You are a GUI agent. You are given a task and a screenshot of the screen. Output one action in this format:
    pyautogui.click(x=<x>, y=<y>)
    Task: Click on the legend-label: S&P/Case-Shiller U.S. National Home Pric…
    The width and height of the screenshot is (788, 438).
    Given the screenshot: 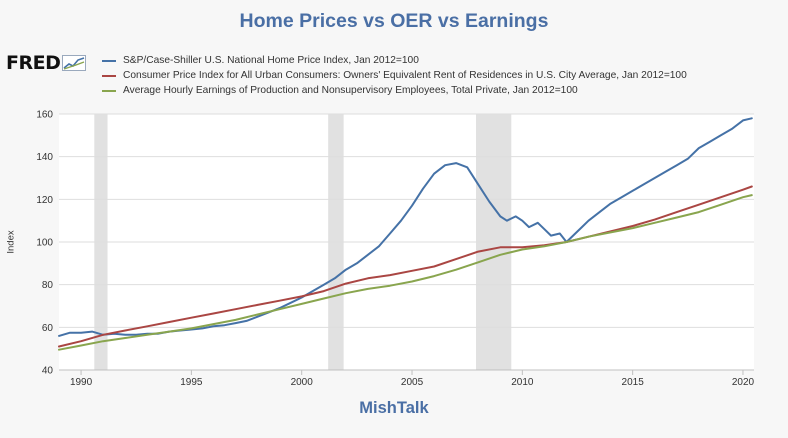 What is the action you would take?
    pyautogui.click(x=271, y=60)
    